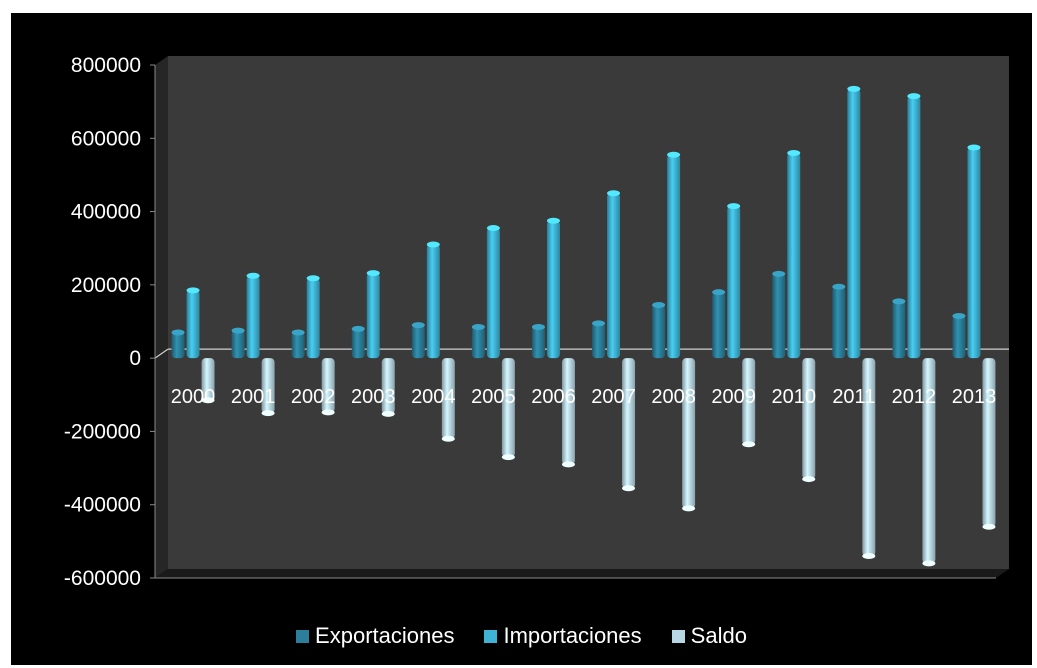  Describe the element at coordinates (733, 397) in the screenshot. I see `x-tick-label: 2009` at that location.